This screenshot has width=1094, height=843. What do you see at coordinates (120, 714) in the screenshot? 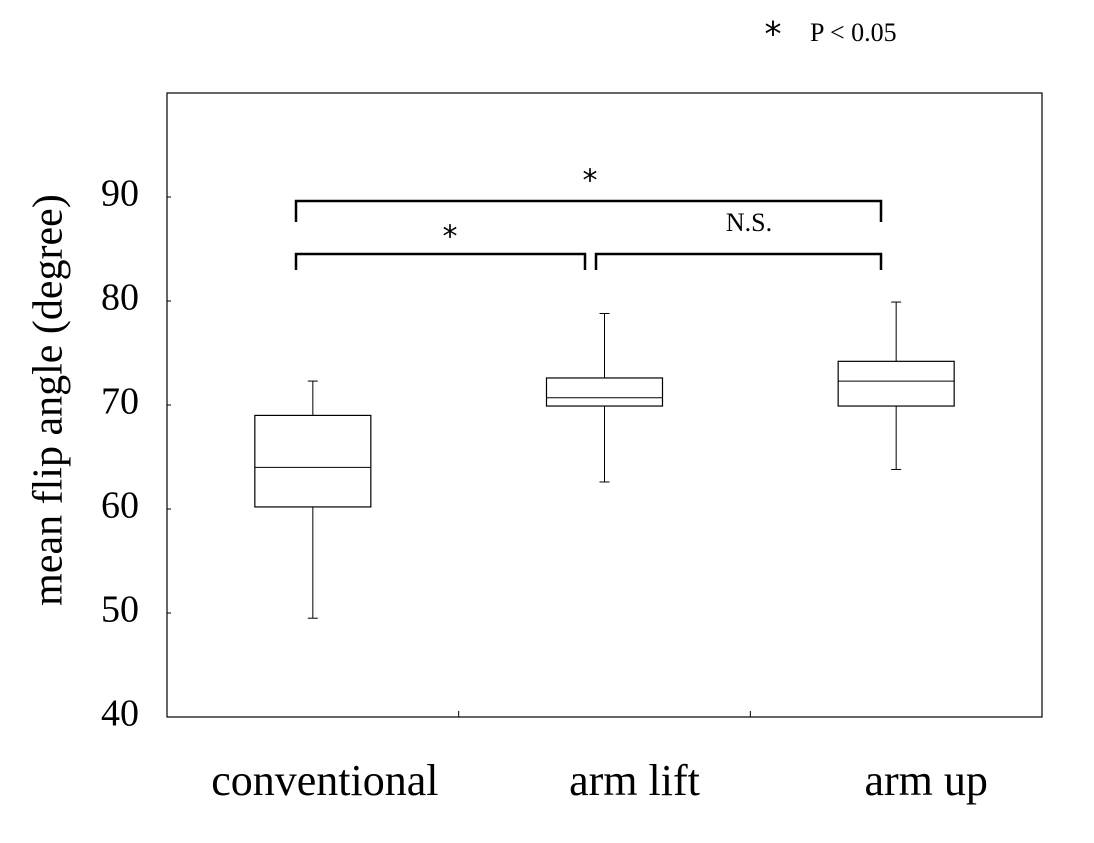
I see `y-tick-label: 40` at bounding box center [120, 714].